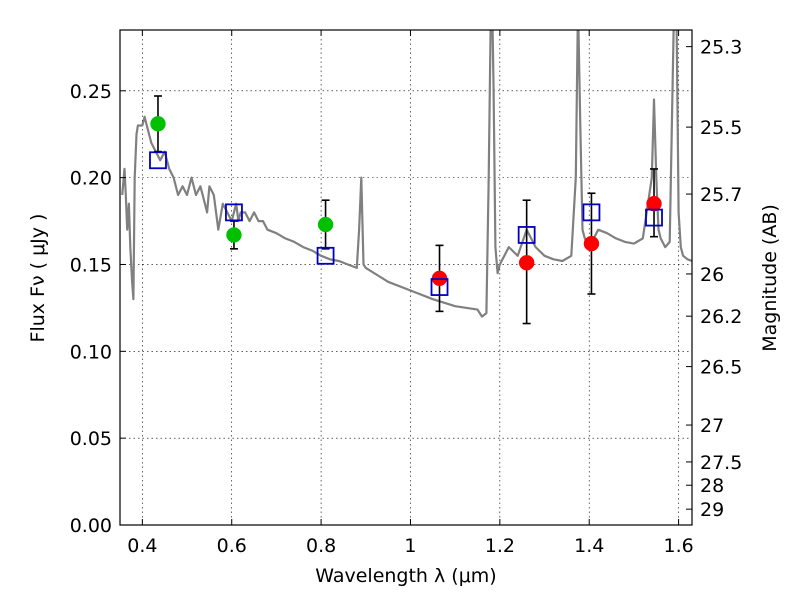  What do you see at coordinates (712, 275) in the screenshot?
I see `y2-tick-label: 26` at bounding box center [712, 275].